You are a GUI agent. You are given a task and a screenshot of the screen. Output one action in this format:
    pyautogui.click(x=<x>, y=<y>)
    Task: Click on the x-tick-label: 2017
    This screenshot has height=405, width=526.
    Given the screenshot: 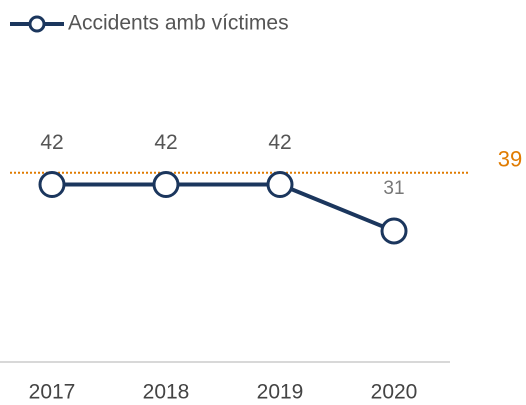 What is the action you would take?
    pyautogui.click(x=52, y=392)
    